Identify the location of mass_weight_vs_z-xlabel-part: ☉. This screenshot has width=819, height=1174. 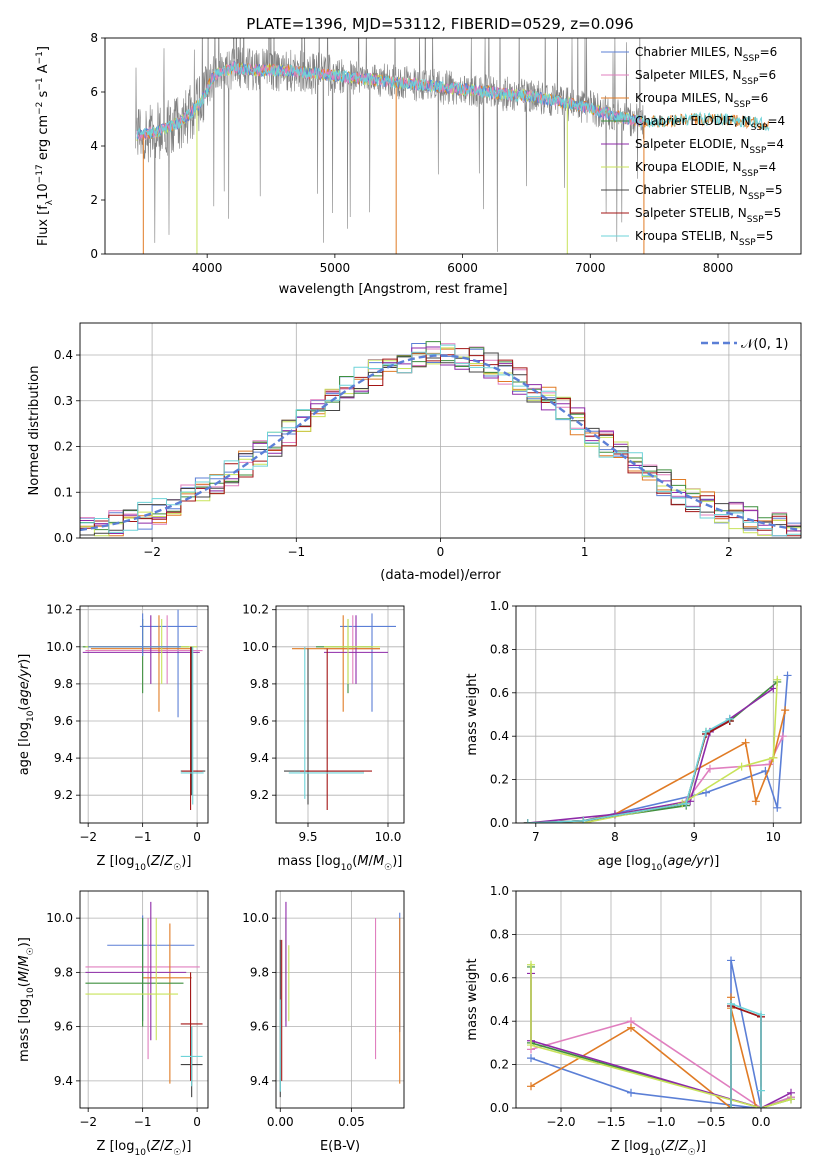
(692, 1153).